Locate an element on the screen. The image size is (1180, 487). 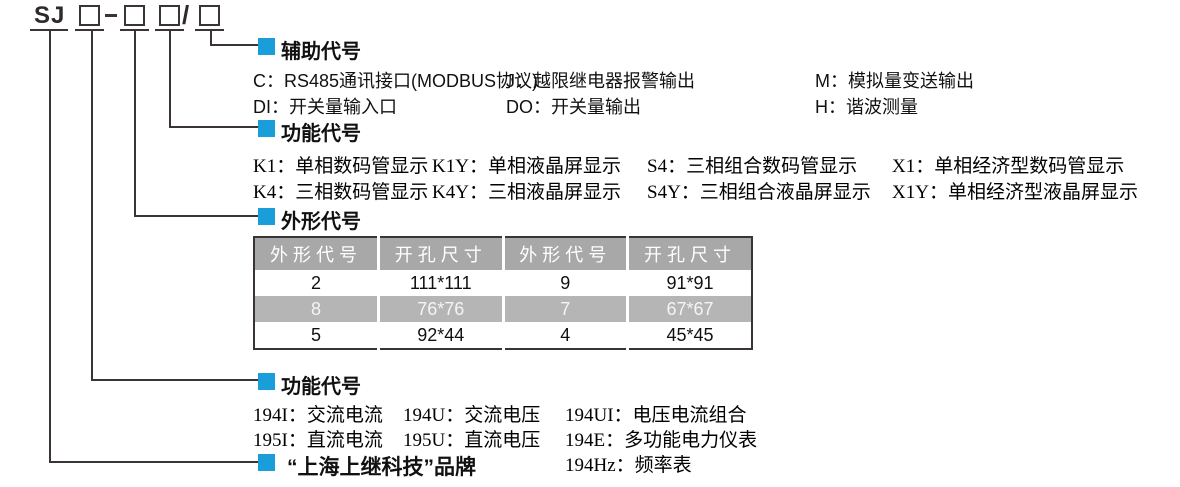
brand-label: “上海上继科技”品牌 is located at coordinates (381, 467).